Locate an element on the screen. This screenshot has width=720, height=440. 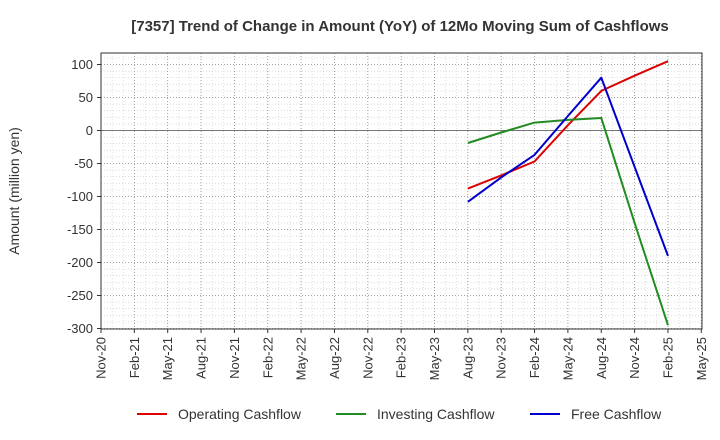
y-tick-label: 100 is located at coordinates (82, 64).